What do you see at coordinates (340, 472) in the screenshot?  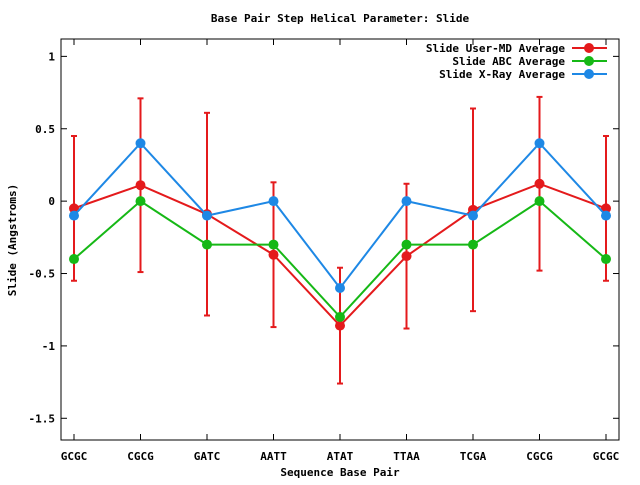 I see `x-axis-title: Sequence Base Pair` at bounding box center [340, 472].